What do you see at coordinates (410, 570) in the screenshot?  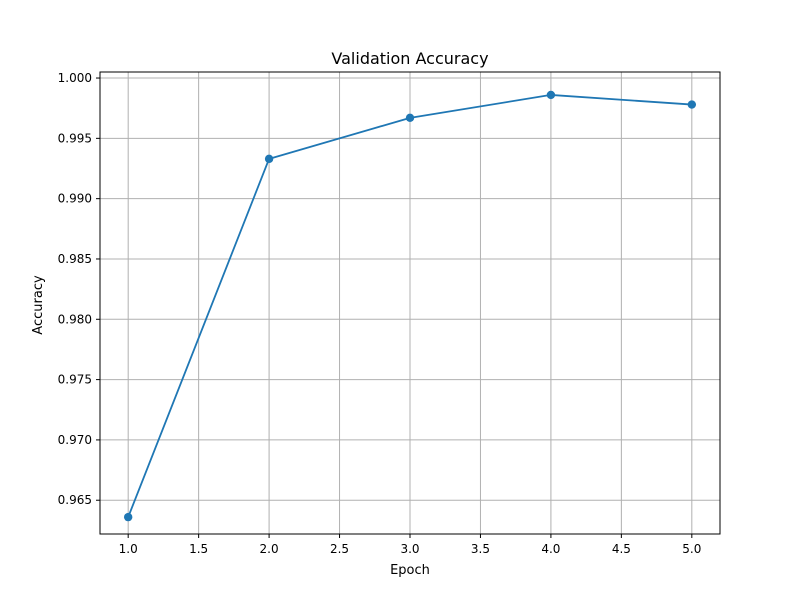 I see `x-axis-label: Epoch` at bounding box center [410, 570].